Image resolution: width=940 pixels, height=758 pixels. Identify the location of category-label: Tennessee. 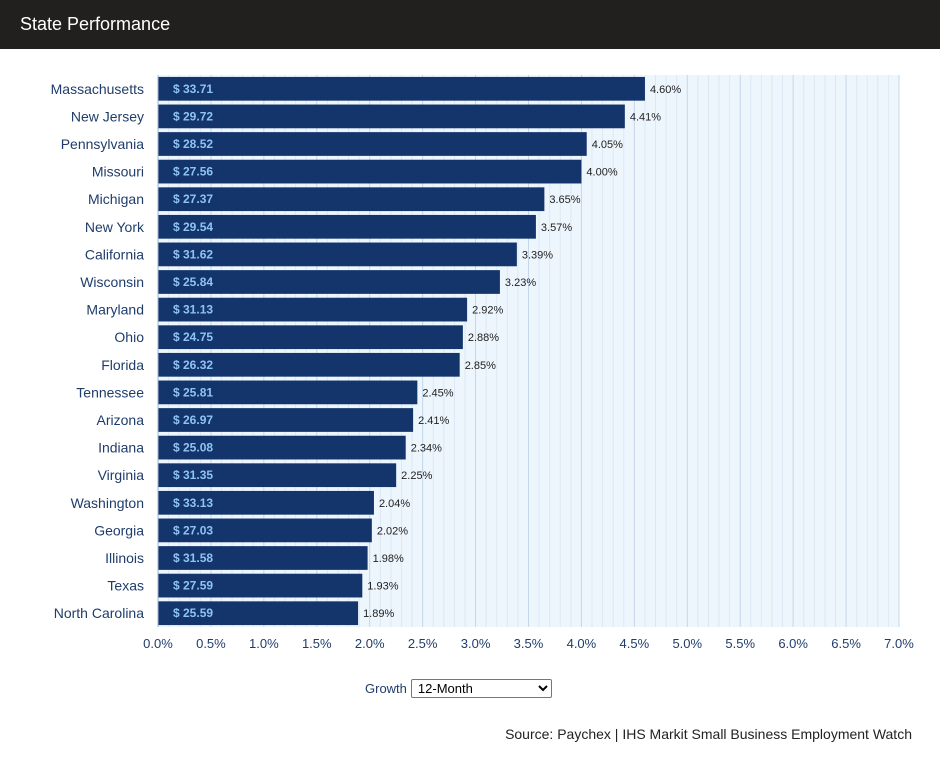
(110, 392).